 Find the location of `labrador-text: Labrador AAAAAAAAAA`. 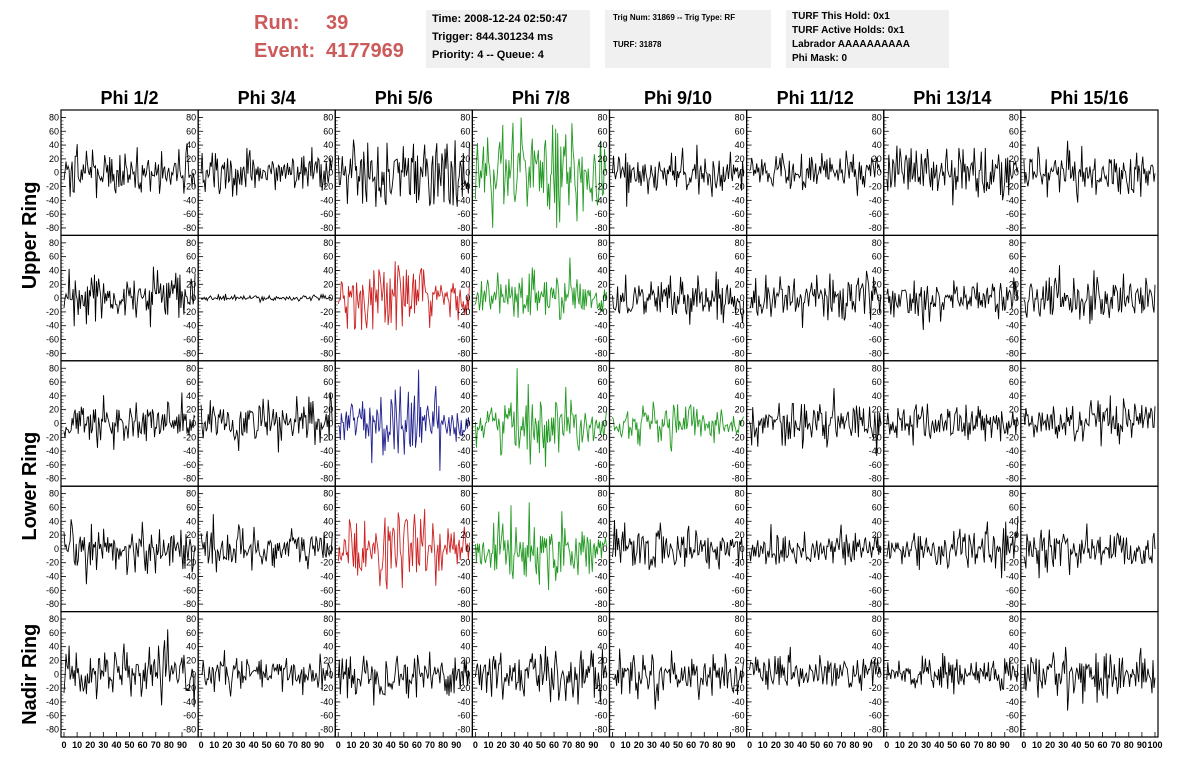

labrador-text: Labrador AAAAAAAAAA is located at coordinates (851, 44).